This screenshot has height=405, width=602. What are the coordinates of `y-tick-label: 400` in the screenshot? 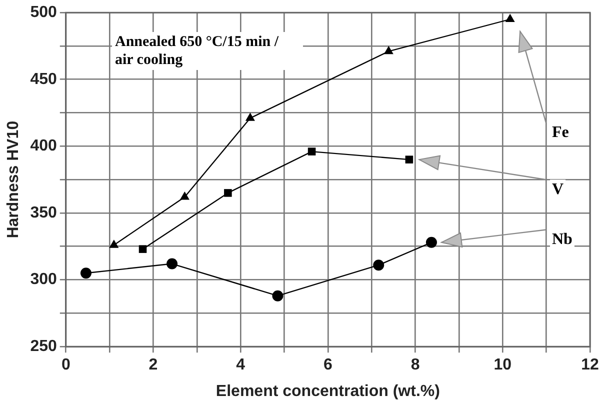 It's located at (43, 146).